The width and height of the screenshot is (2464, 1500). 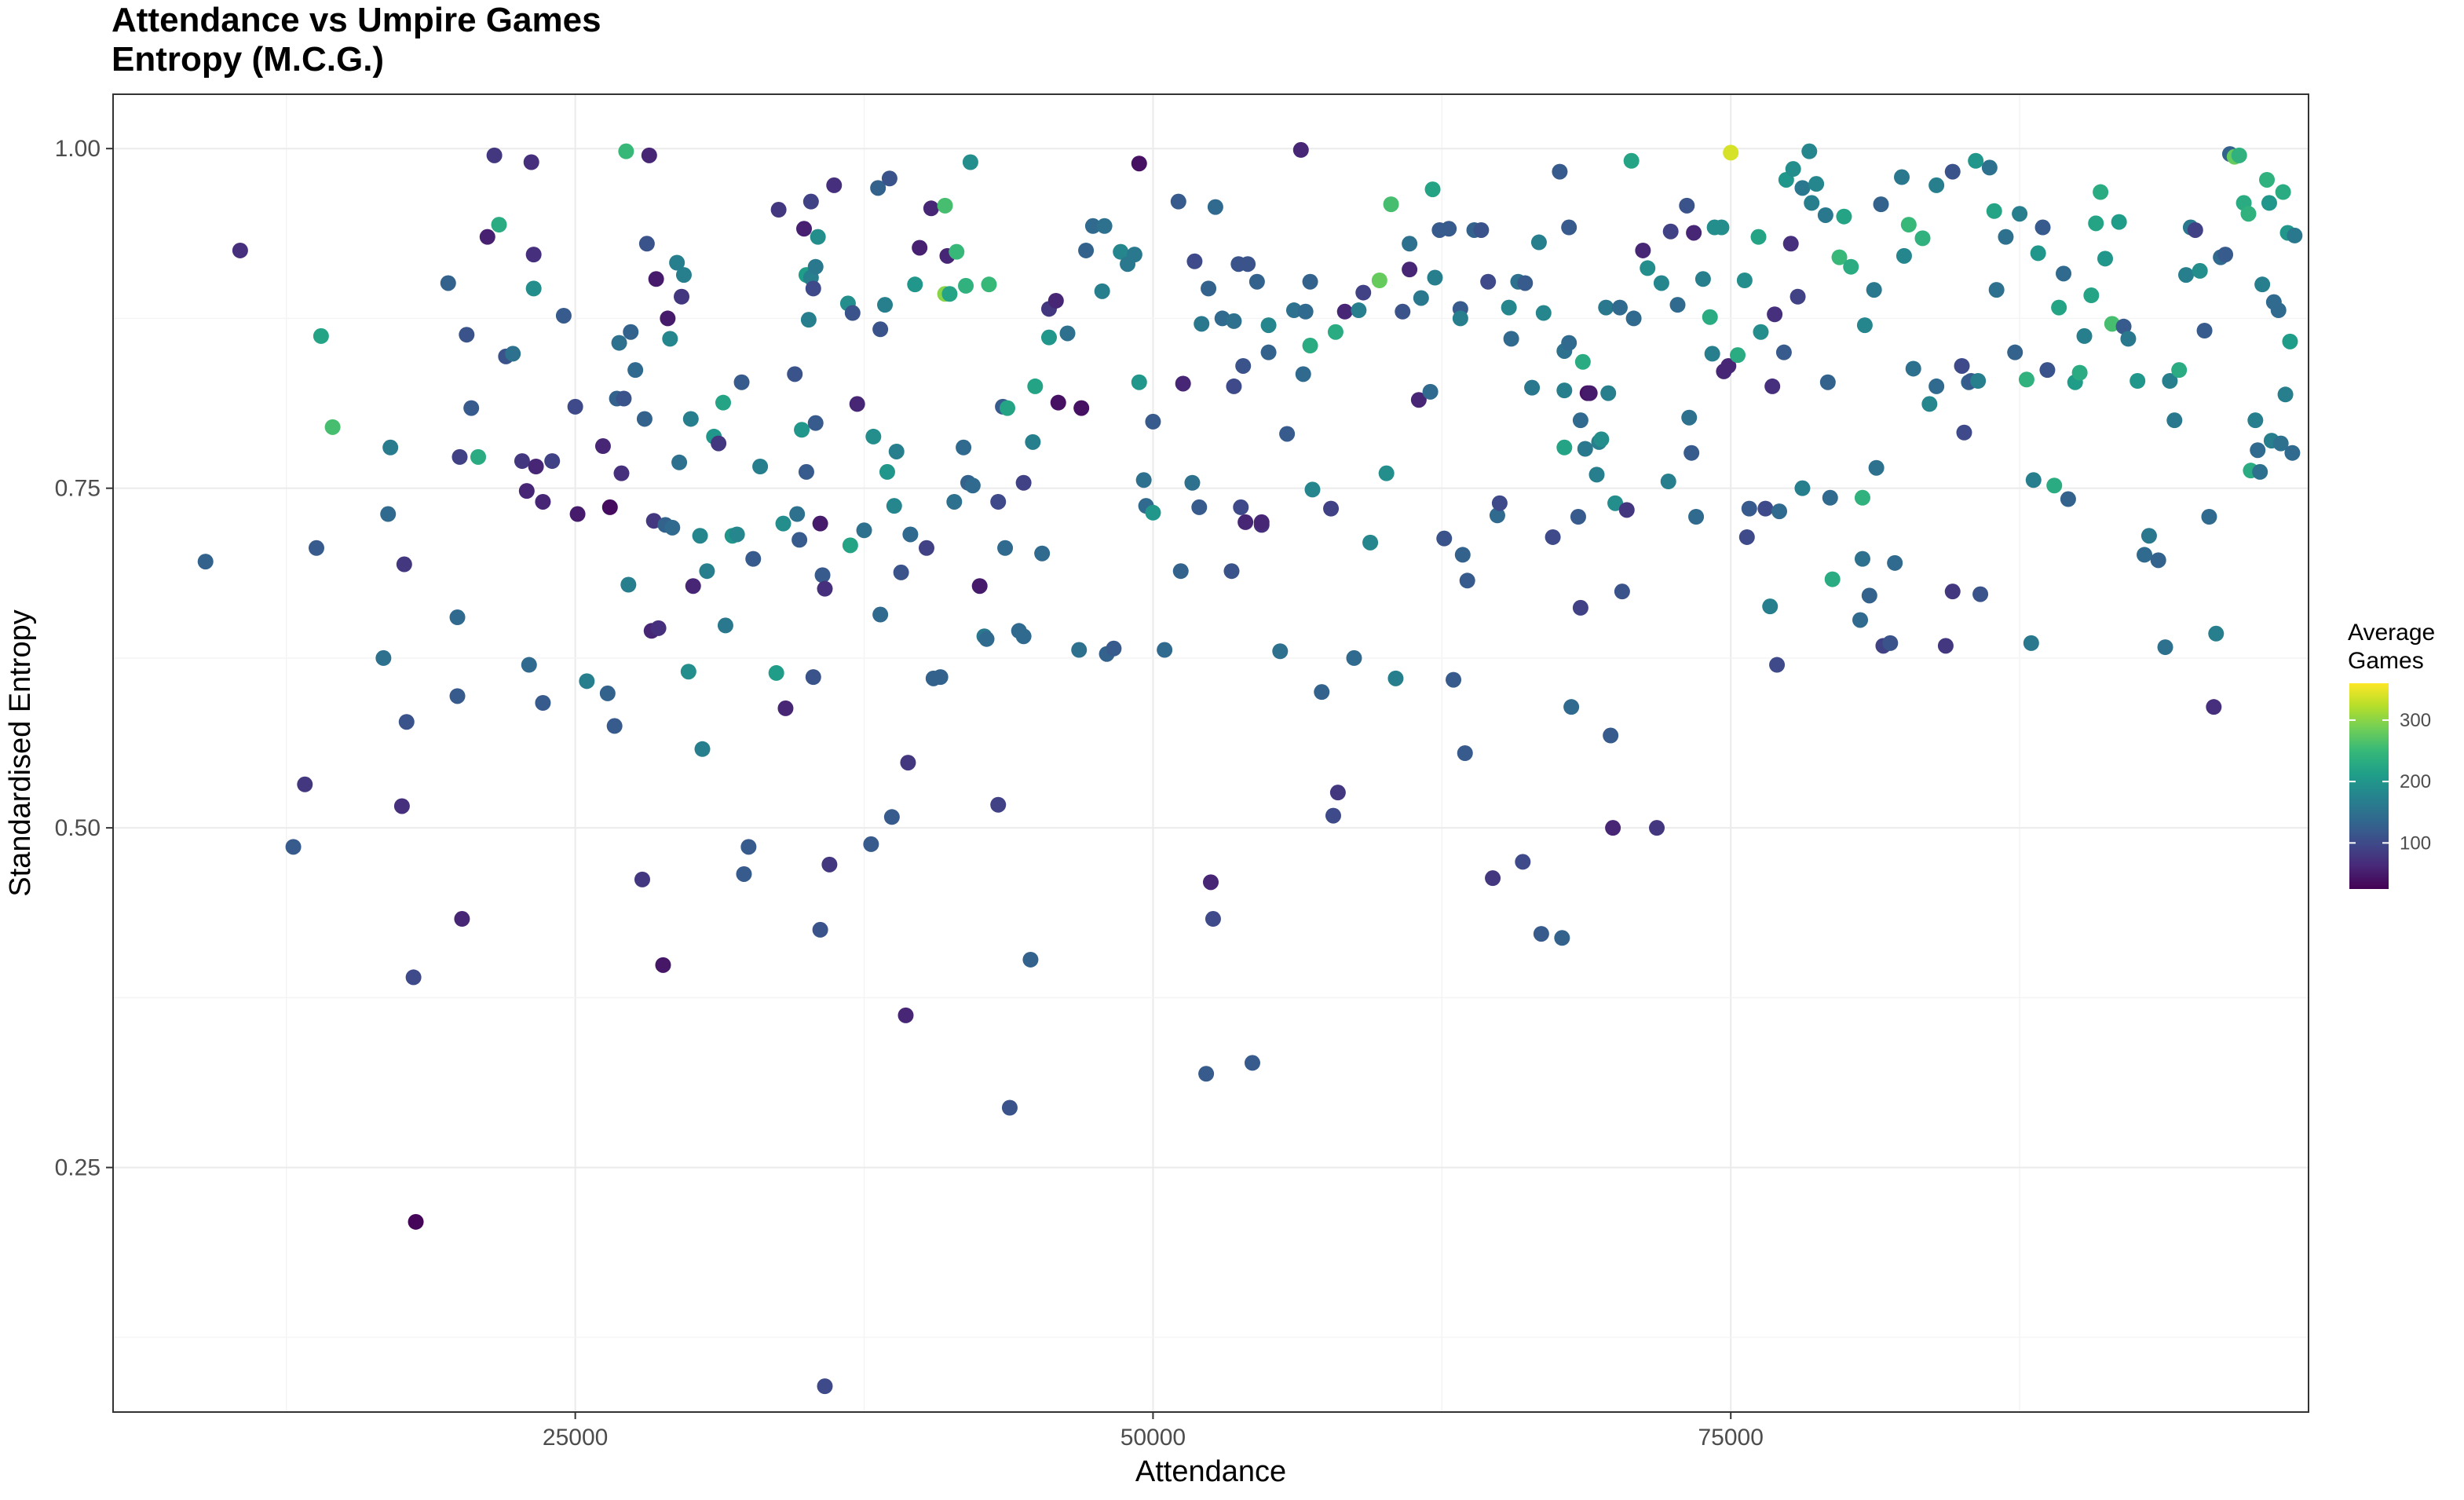 What do you see at coordinates (1154, 1432) in the screenshot?
I see `x-axis-ticks: 25000 50000 75000` at bounding box center [1154, 1432].